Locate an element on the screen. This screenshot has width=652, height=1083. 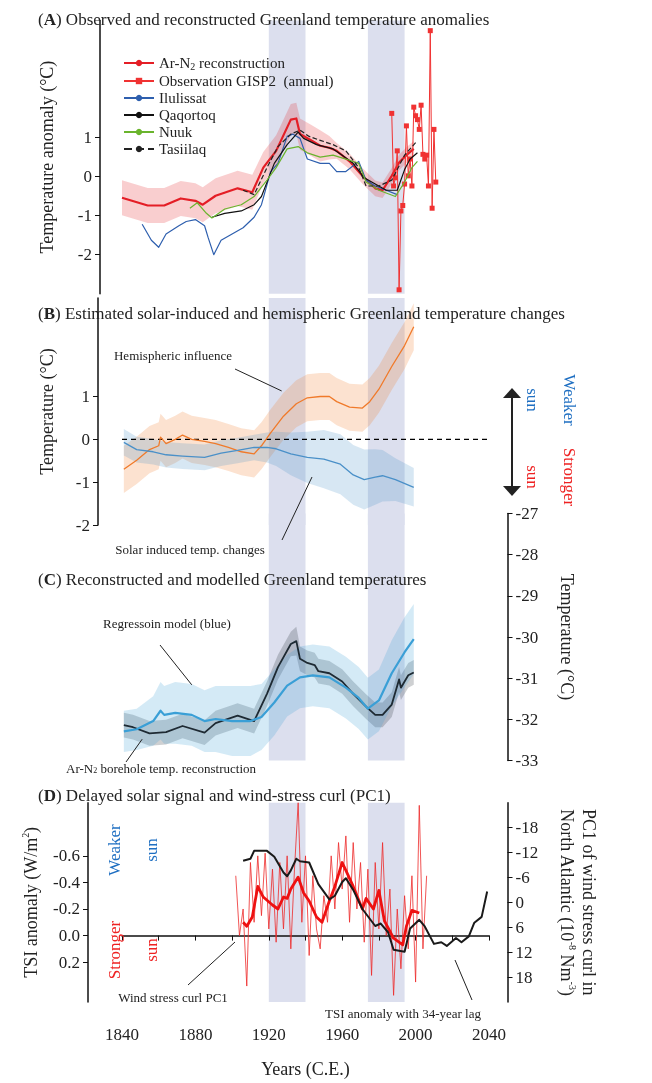
y-axis-title: Temperature anomaly (°C) is located at coordinates (47, 157).